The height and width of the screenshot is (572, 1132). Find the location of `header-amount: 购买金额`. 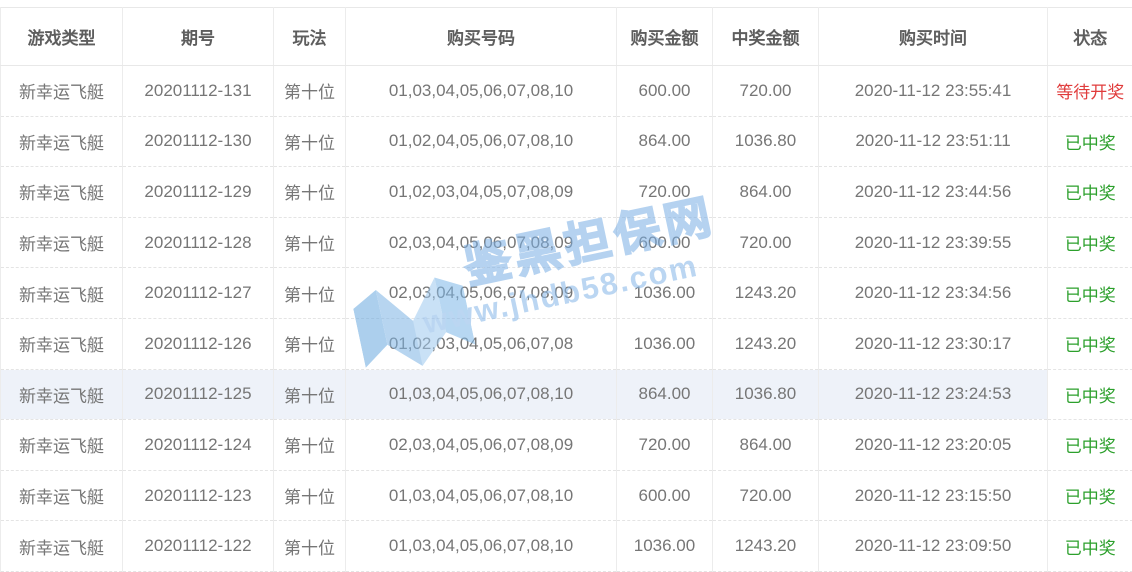

header-amount: 购买金额 is located at coordinates (665, 37).